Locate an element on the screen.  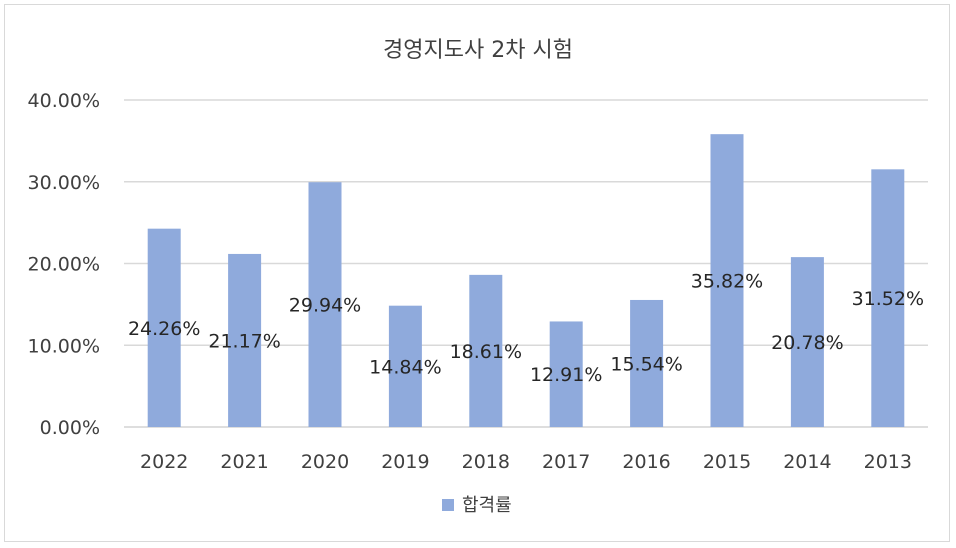
x-tick-label: 2013 is located at coordinates (888, 462).